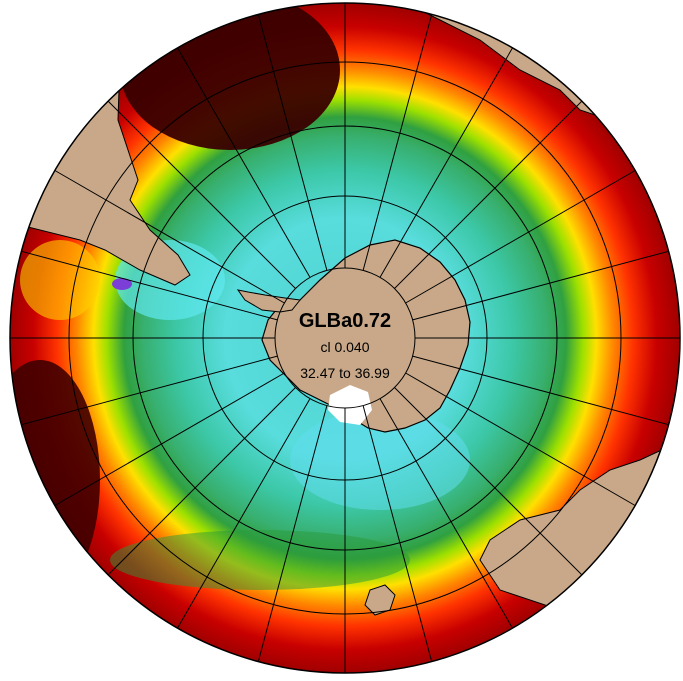  What do you see at coordinates (60, 280) in the screenshot?
I see `green-patch-pacific` at bounding box center [60, 280].